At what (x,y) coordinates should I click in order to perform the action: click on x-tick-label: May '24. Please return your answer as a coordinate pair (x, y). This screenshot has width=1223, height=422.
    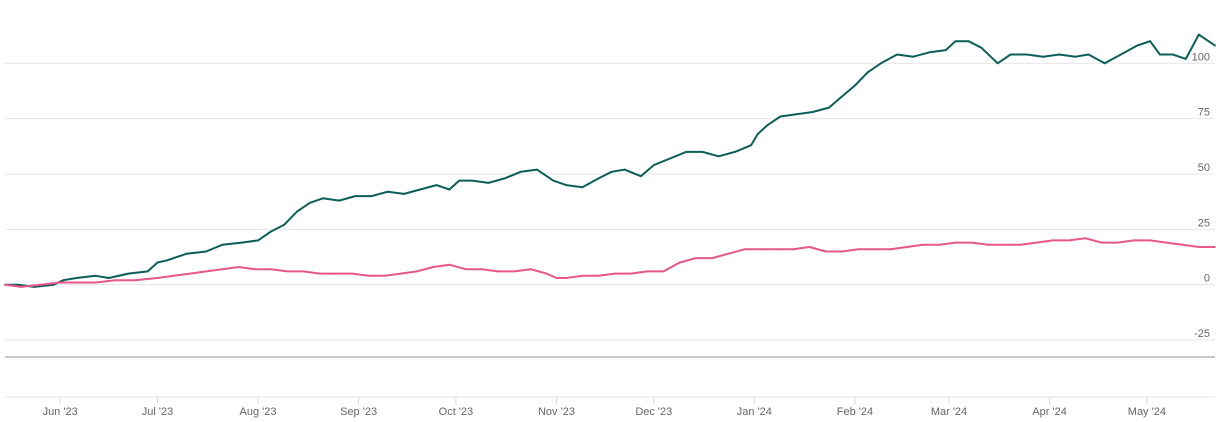
    Looking at the image, I should click on (1147, 412).